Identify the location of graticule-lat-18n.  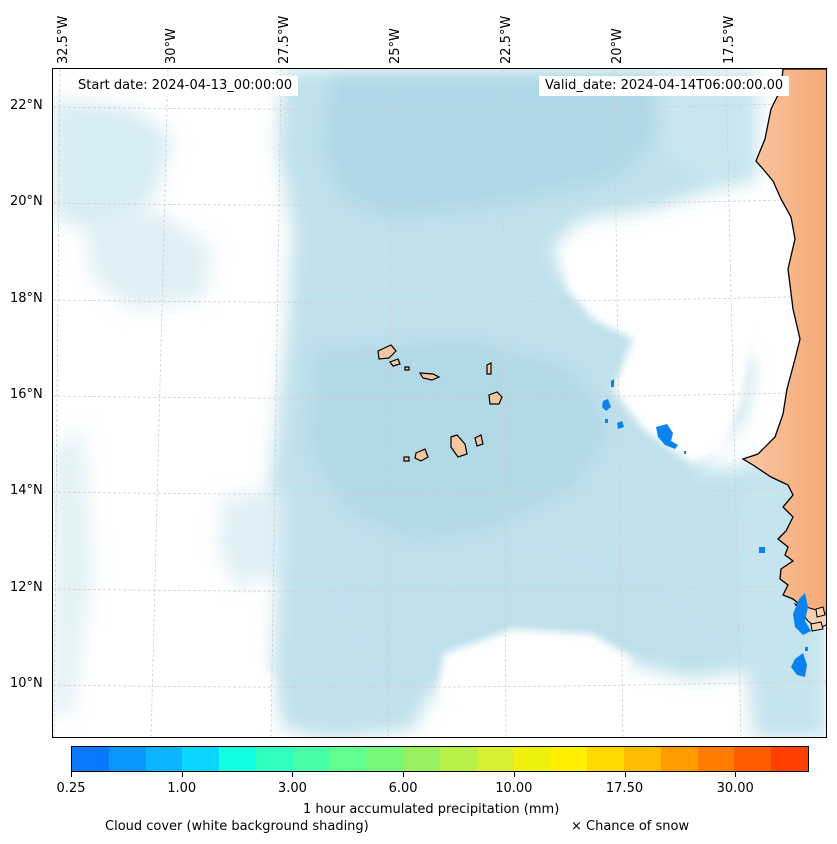
(439, 299).